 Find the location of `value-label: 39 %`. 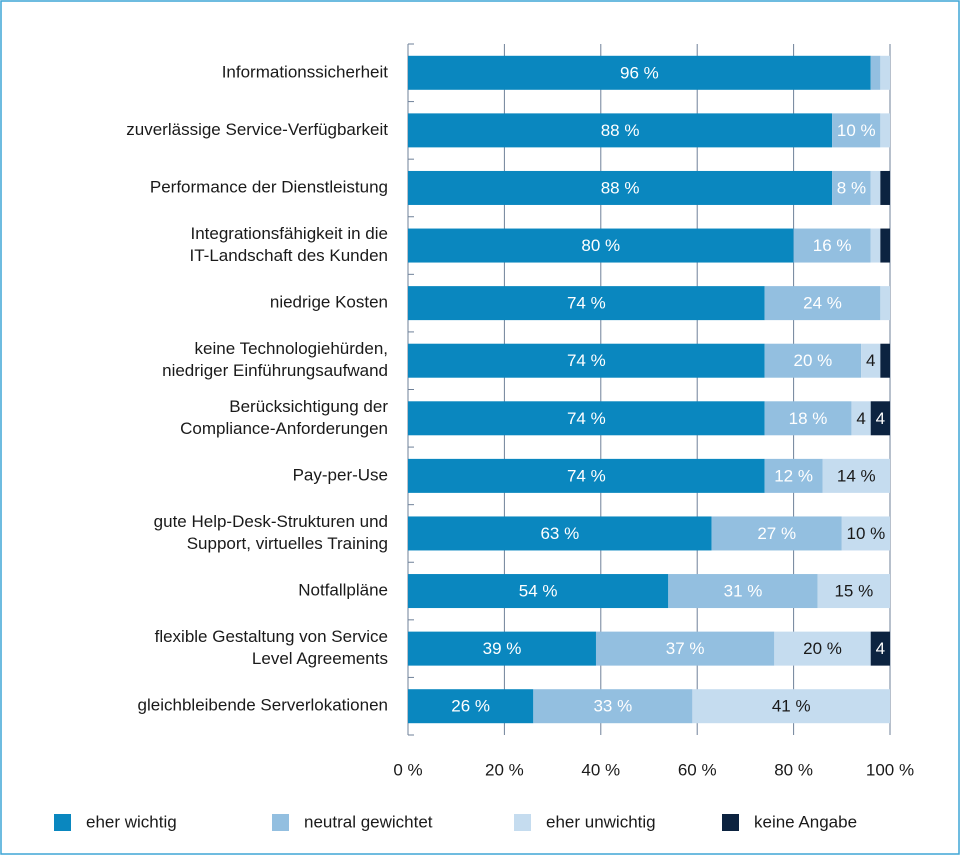

value-label: 39 % is located at coordinates (502, 648).